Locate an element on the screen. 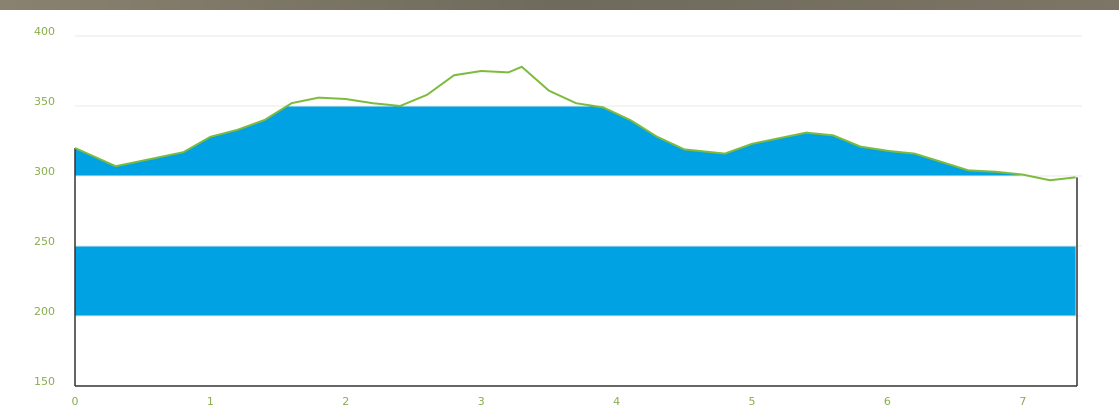 The width and height of the screenshot is (1119, 414). background-photo-strip is located at coordinates (559, 5).